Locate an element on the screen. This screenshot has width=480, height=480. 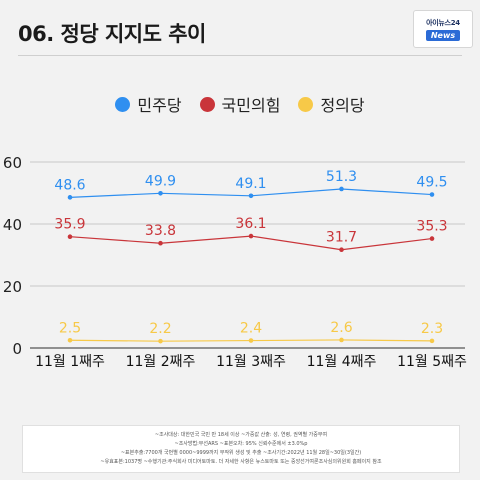
x-tick-label: 11월 2째주 is located at coordinates (161, 362).